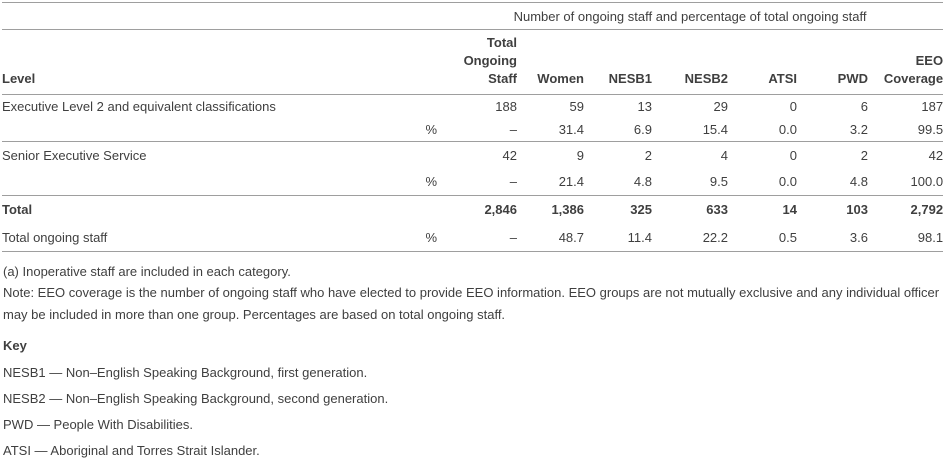  I want to click on value-cell: 15.4, so click(690, 129).